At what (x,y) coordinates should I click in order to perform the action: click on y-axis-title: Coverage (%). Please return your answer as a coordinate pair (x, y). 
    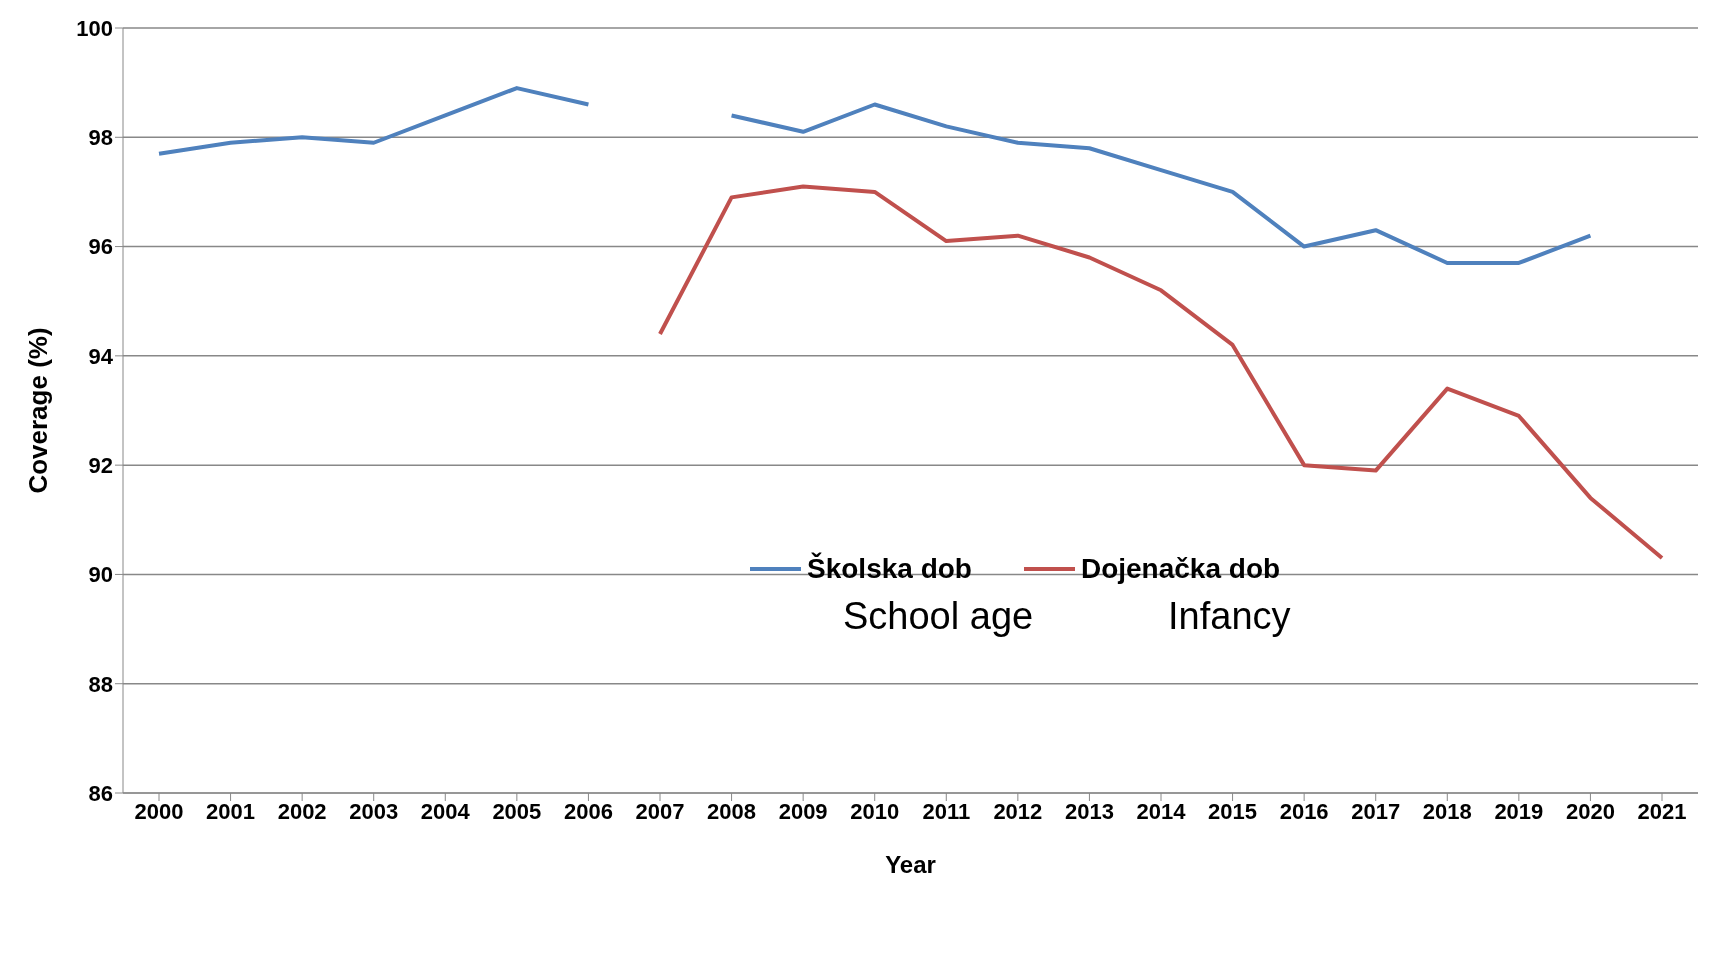
    Looking at the image, I should click on (38, 410).